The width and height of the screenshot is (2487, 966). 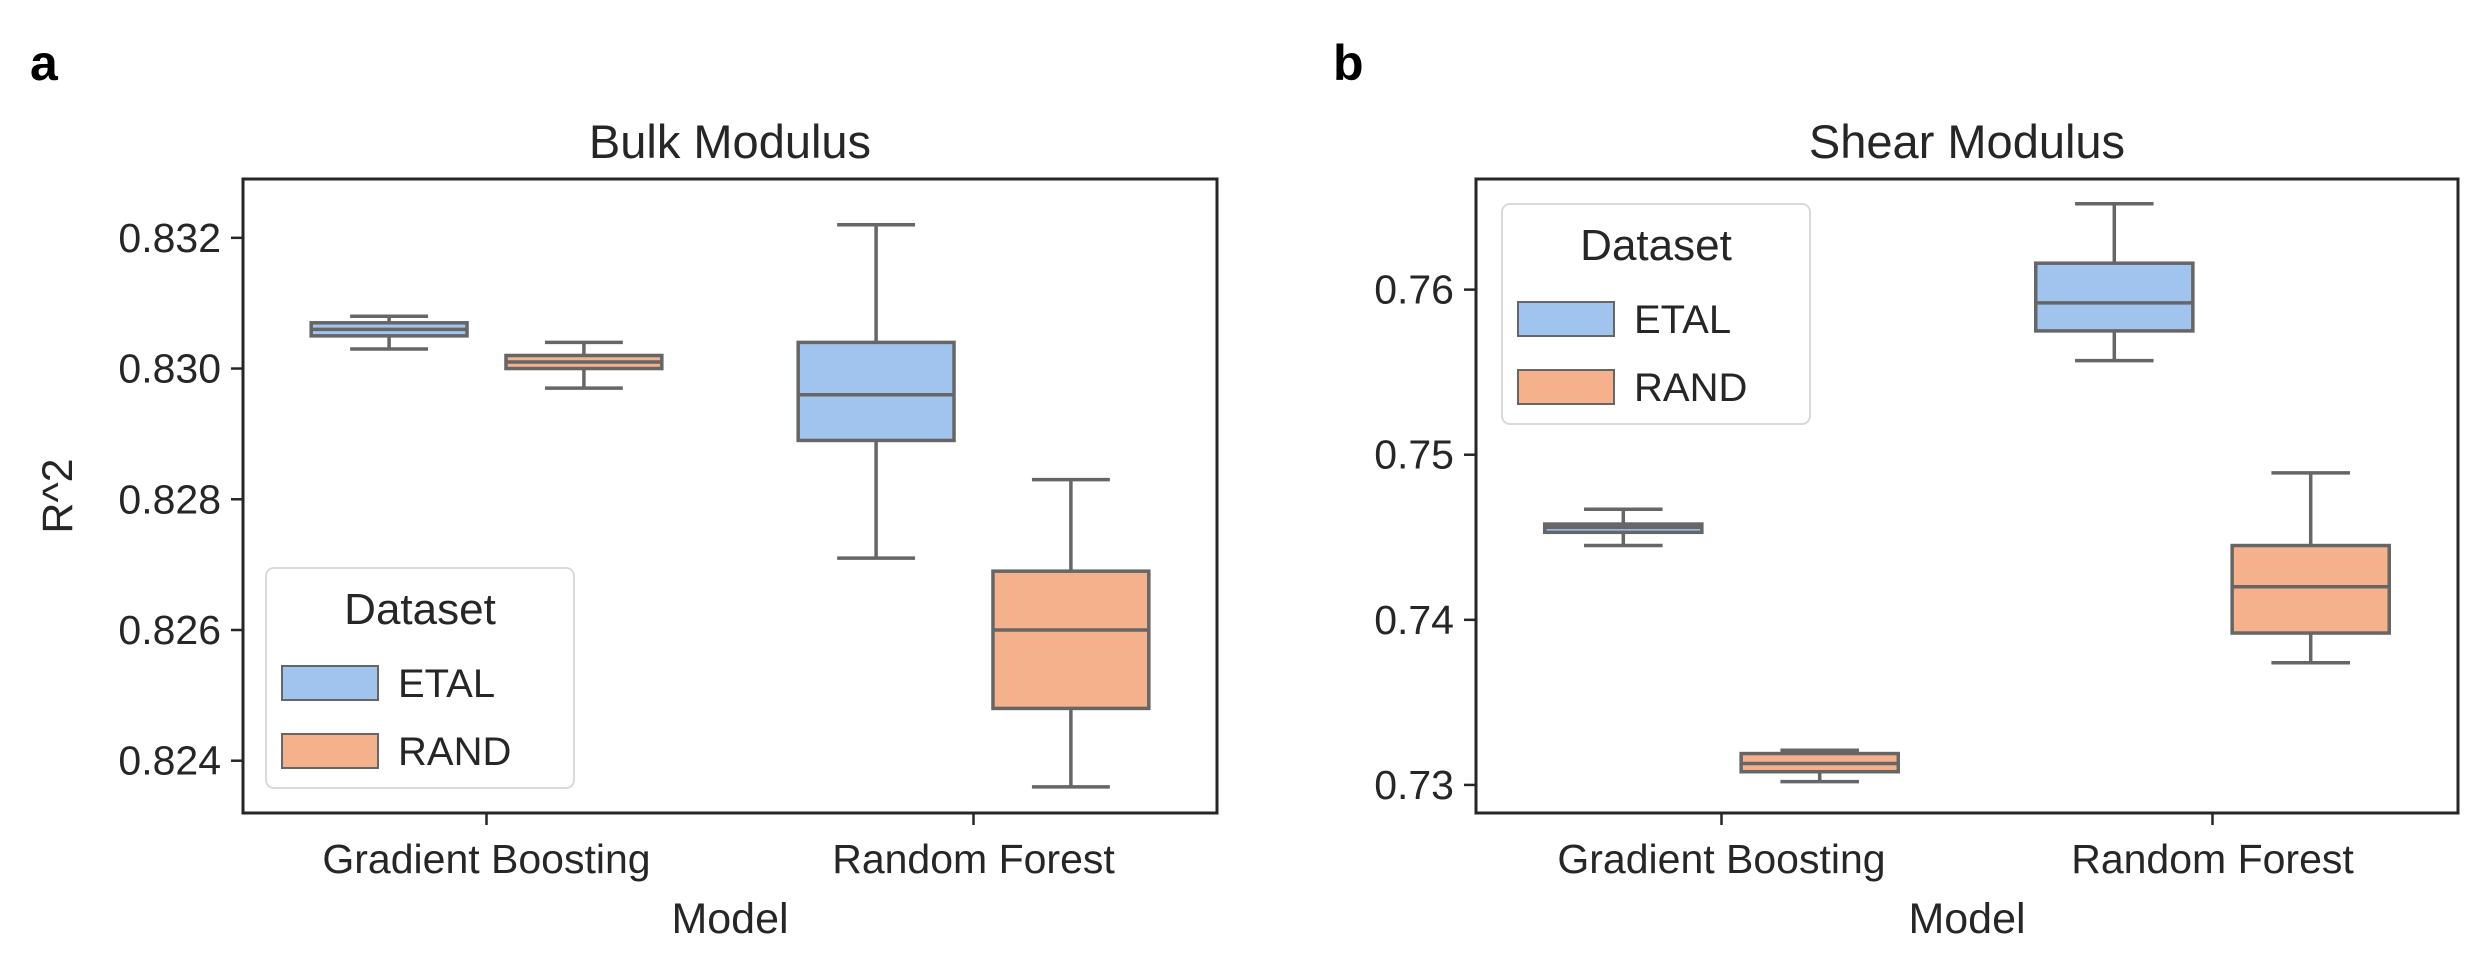 I want to click on y-tick-label: 0.824, so click(x=169, y=761).